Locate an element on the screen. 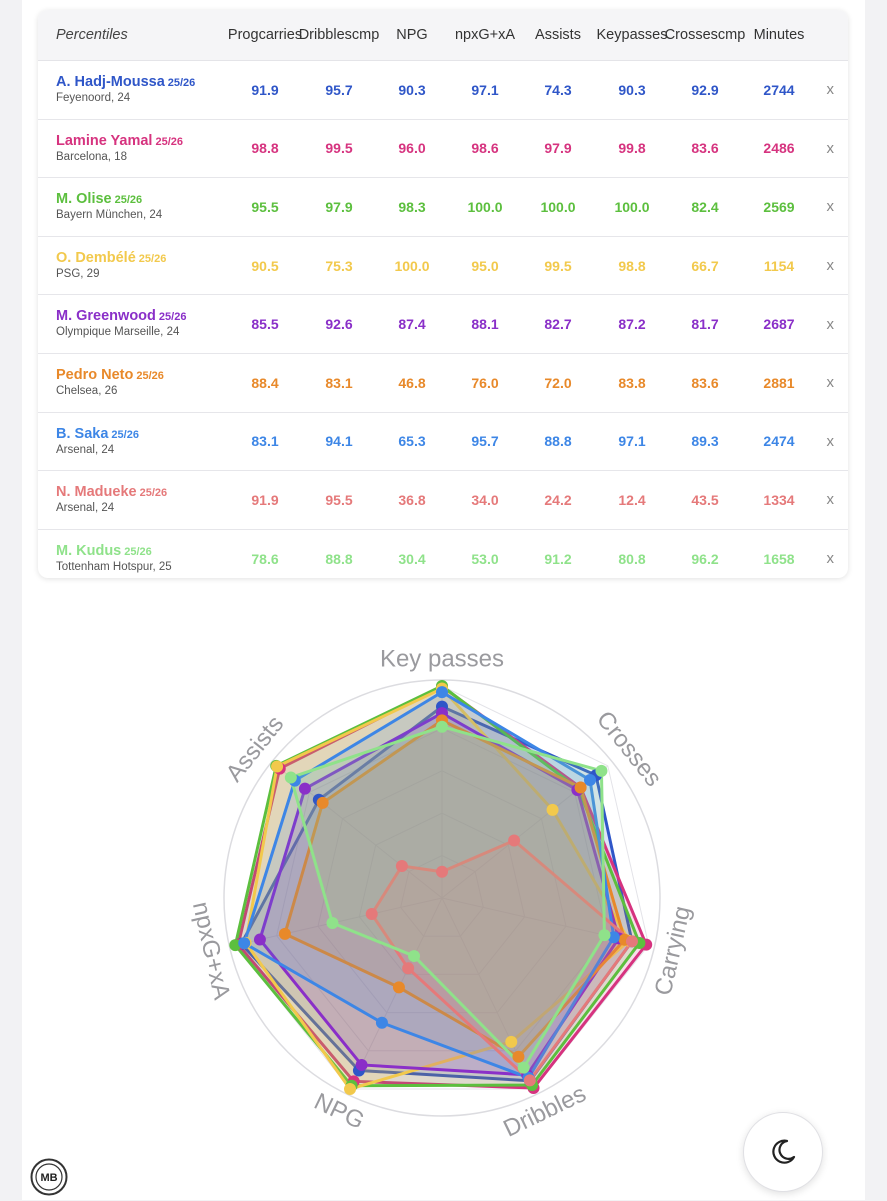 Image resolution: width=887 pixels, height=1201 pixels. player-name: N. Madueke 25/26 is located at coordinates (112, 492).